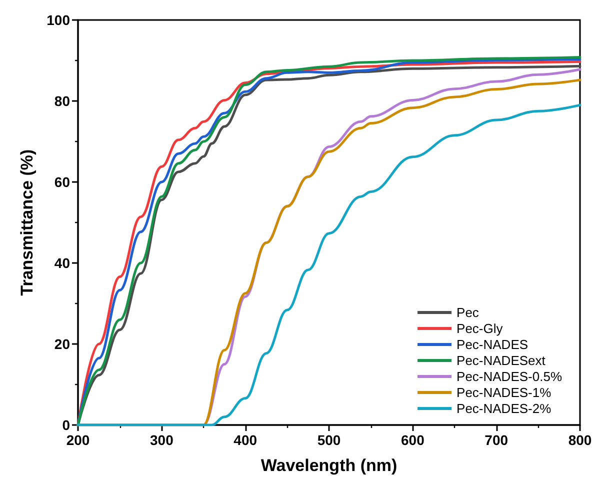 This screenshot has height=490, width=595. What do you see at coordinates (501, 360) in the screenshot?
I see `legend-label: Pec-NADESext` at bounding box center [501, 360].